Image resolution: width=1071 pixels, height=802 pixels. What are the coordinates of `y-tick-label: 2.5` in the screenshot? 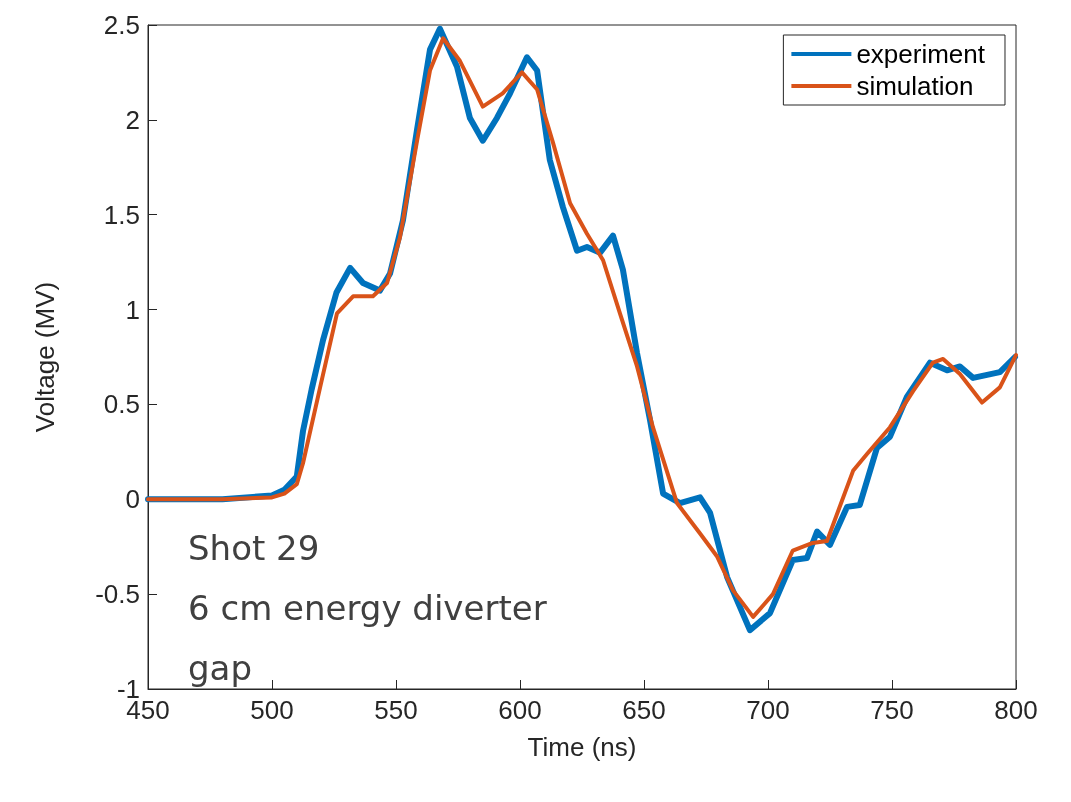 It's located at (121, 25).